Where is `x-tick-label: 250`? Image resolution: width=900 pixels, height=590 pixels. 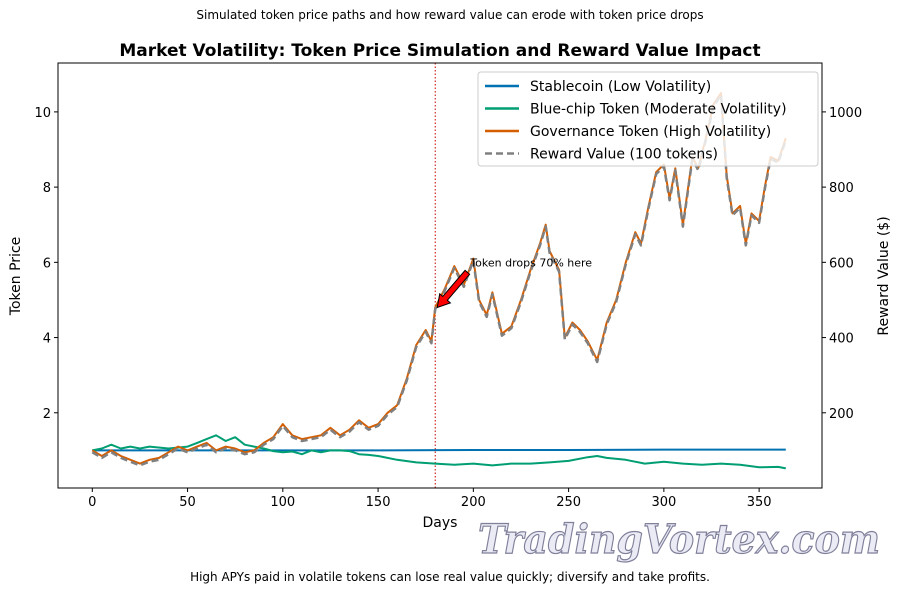
x-tick-label: 250 is located at coordinates (568, 502).